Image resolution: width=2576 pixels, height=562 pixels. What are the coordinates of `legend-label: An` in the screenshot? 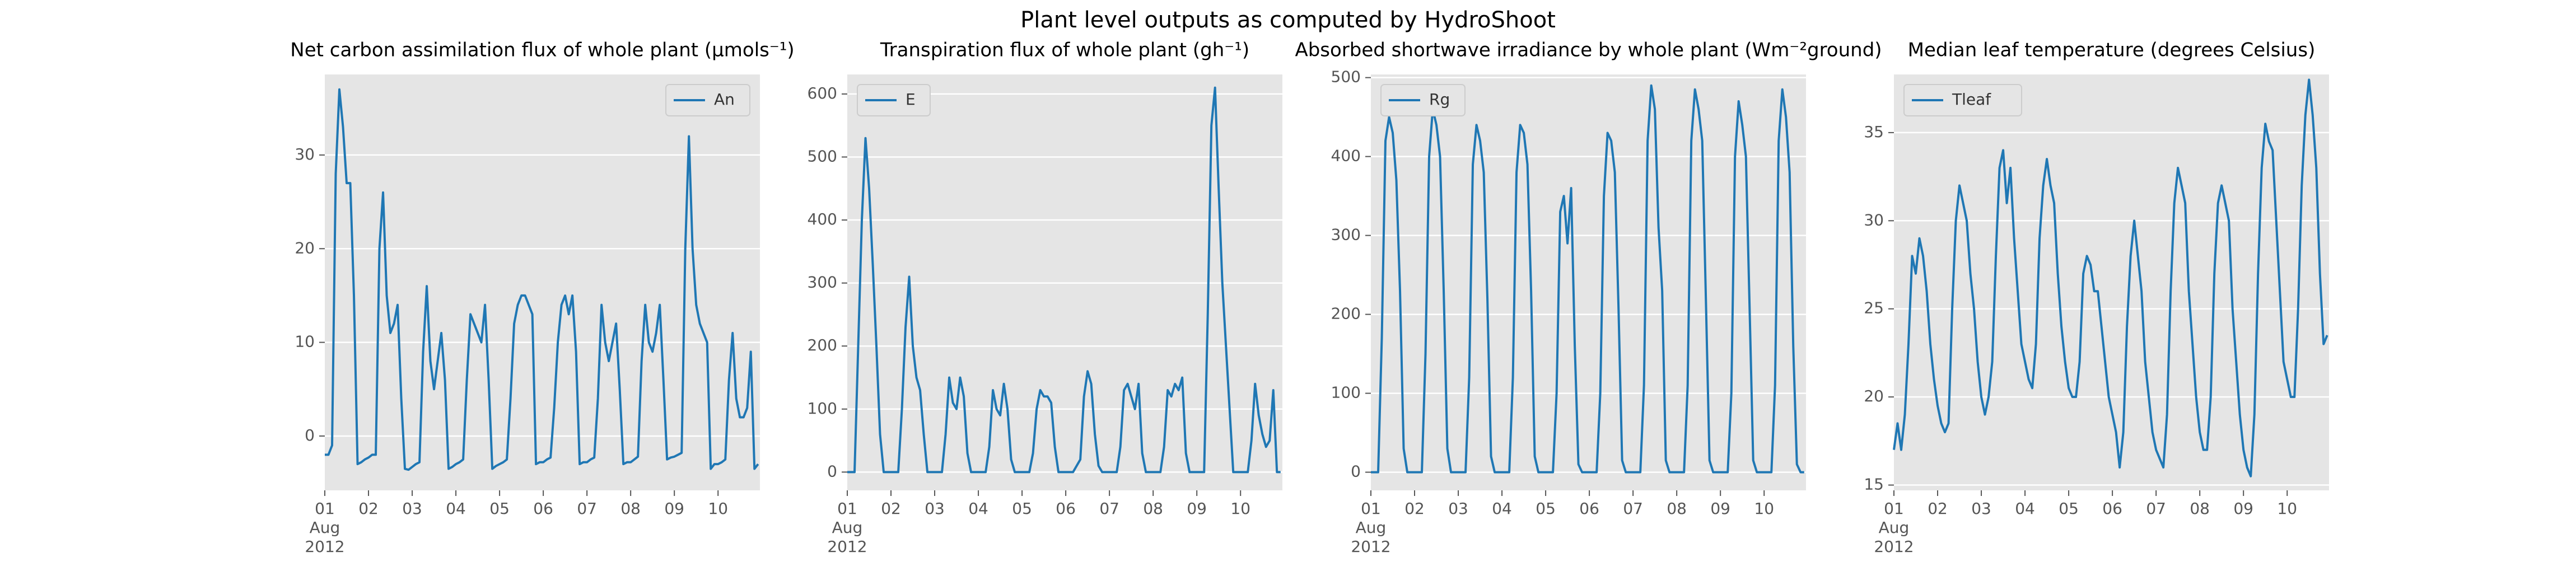 It's located at (725, 99).